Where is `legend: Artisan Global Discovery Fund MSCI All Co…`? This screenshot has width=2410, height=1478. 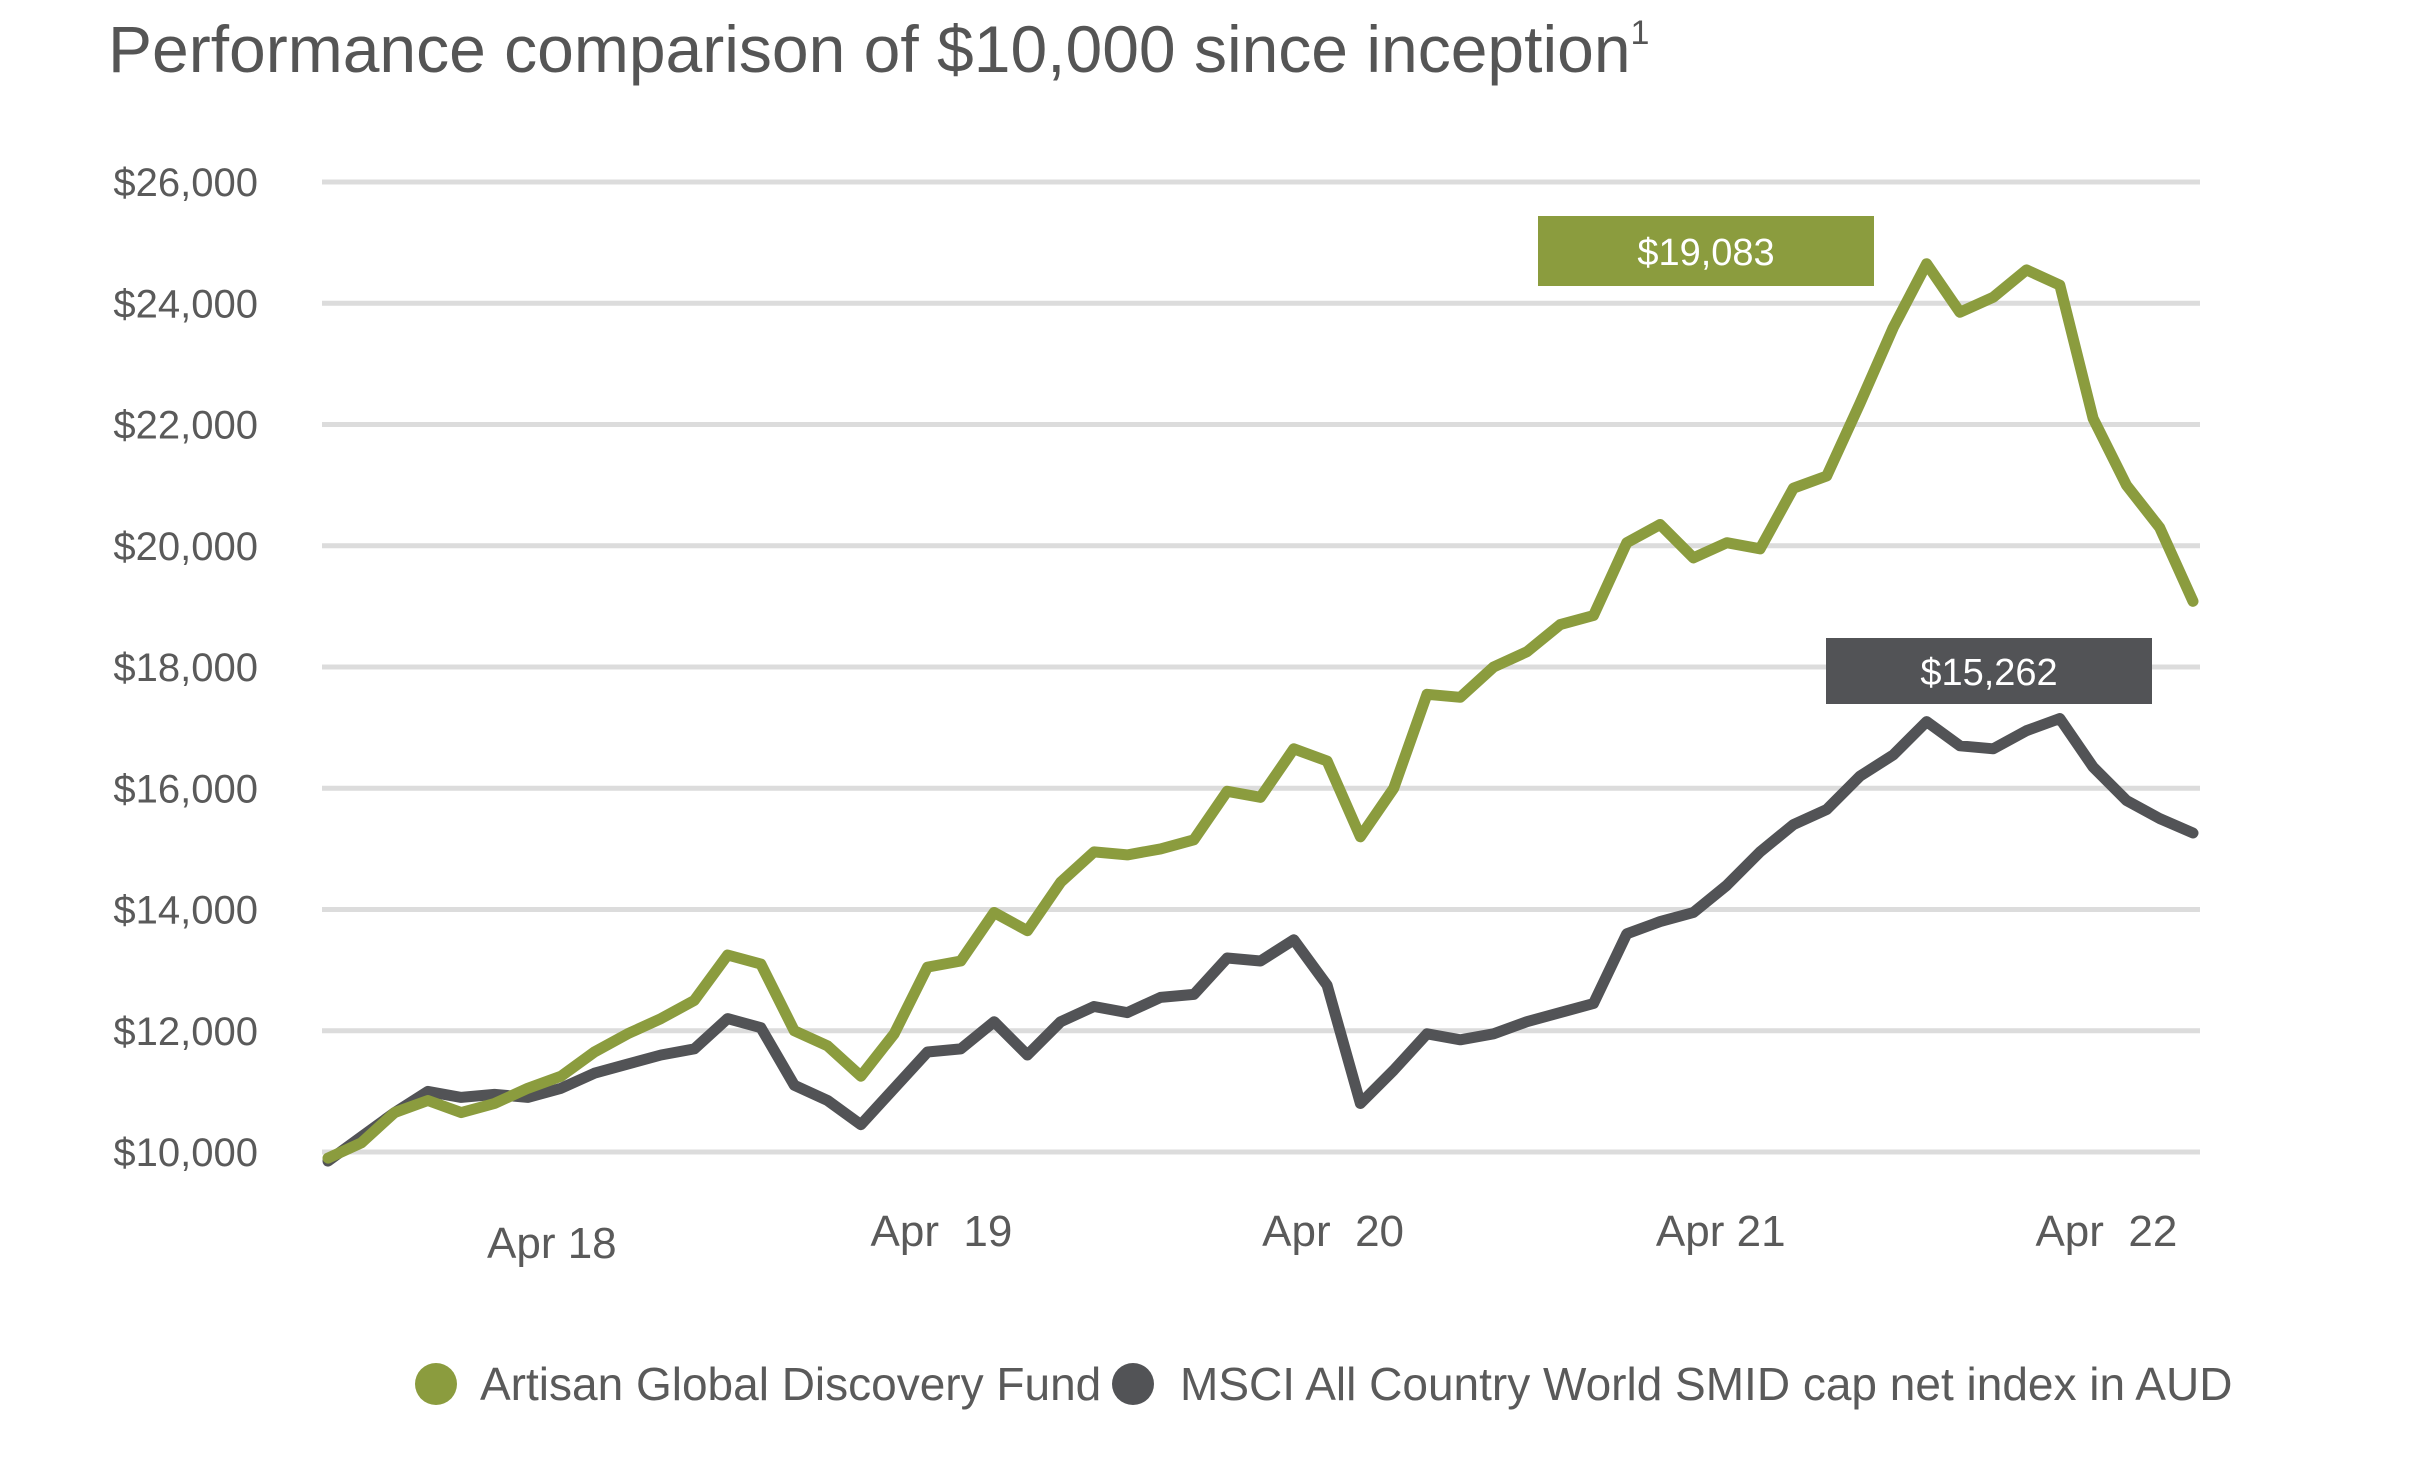
legend: Artisan Global Discovery Fund MSCI All Co… is located at coordinates (1323, 1384).